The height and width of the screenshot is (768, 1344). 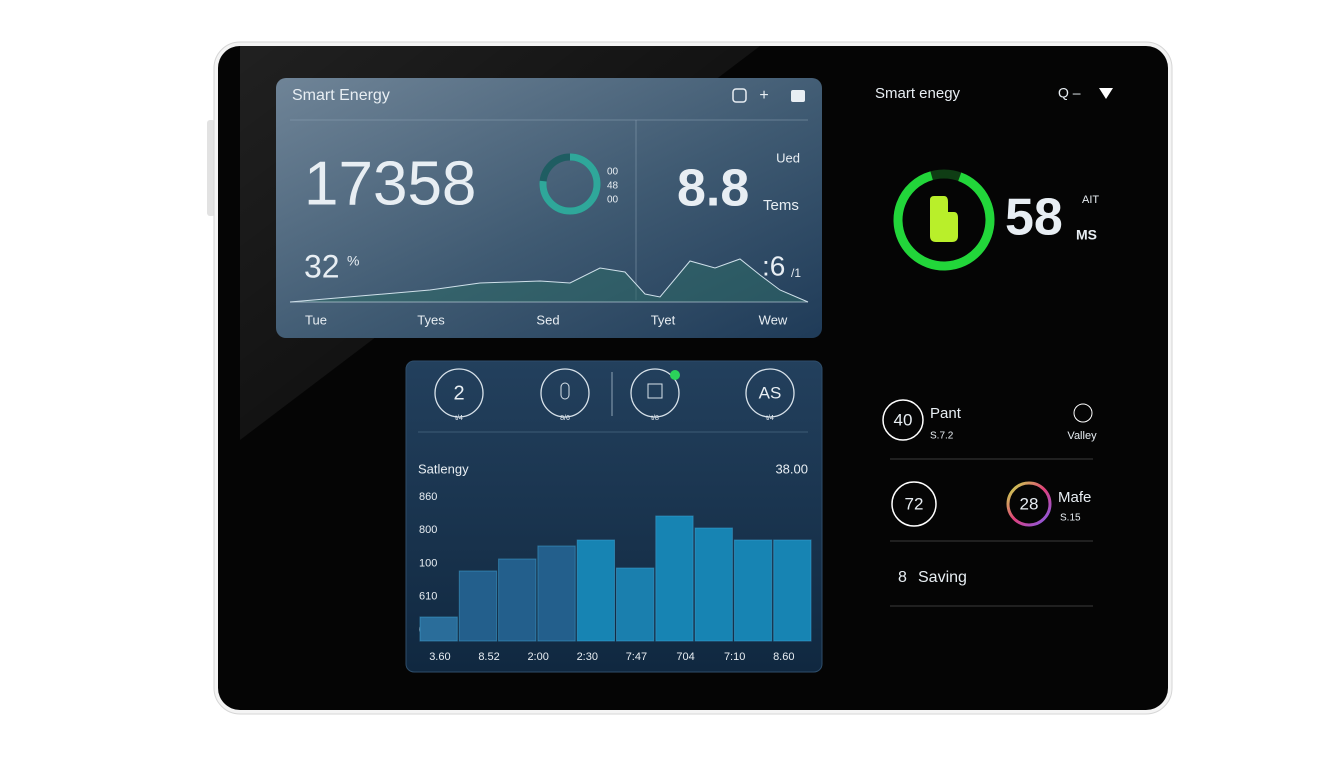 I want to click on side-value: 8.8, so click(x=713, y=189).